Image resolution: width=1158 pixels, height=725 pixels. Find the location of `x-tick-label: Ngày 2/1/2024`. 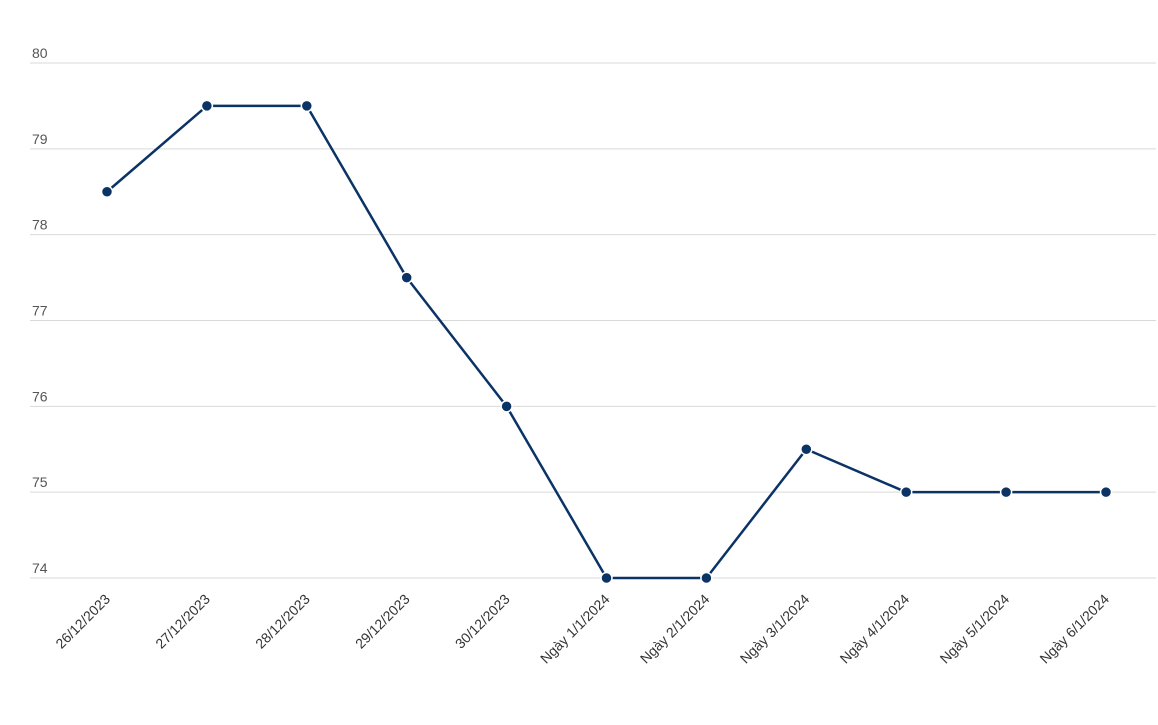

x-tick-label: Ngày 2/1/2024 is located at coordinates (675, 629).